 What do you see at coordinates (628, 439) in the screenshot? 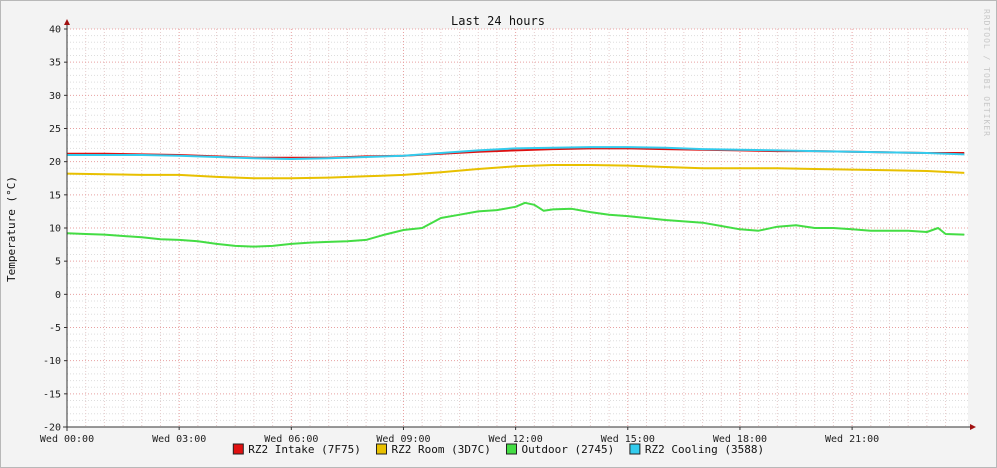
I see `x-tick-label: Wed 15:00` at bounding box center [628, 439].